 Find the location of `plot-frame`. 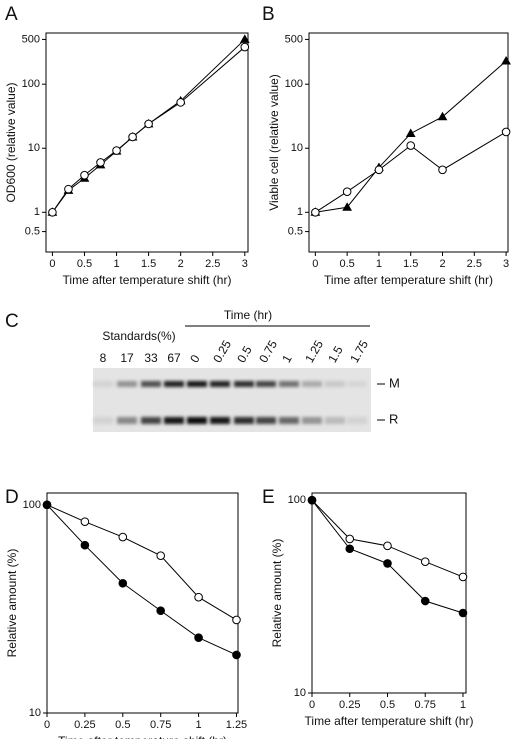

plot-frame is located at coordinates (408, 142).